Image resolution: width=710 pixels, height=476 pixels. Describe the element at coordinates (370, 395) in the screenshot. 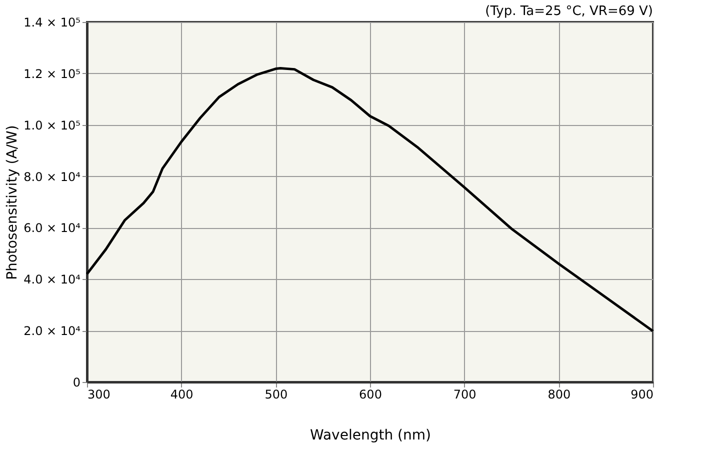

I see `x-tick-label: 600` at that location.